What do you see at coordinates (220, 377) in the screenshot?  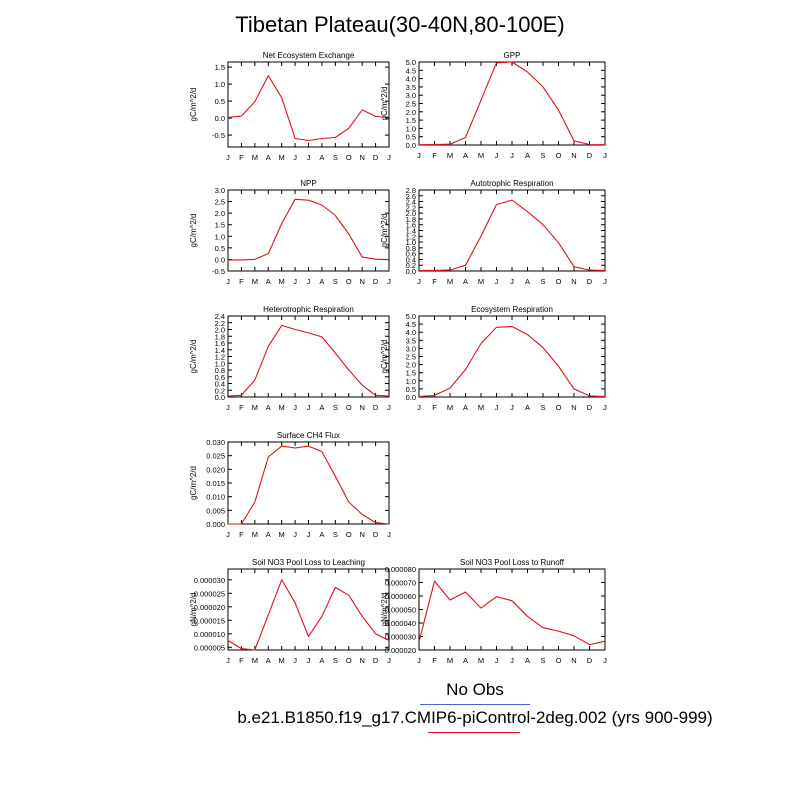 I see `heterotrophic-respiration-ytick-label: 0.6` at bounding box center [220, 377].